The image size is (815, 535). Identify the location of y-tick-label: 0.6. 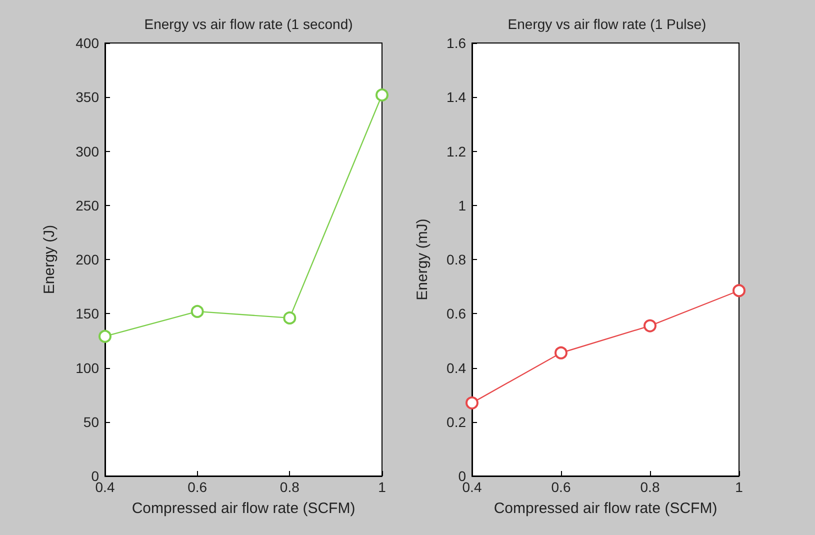
(456, 314).